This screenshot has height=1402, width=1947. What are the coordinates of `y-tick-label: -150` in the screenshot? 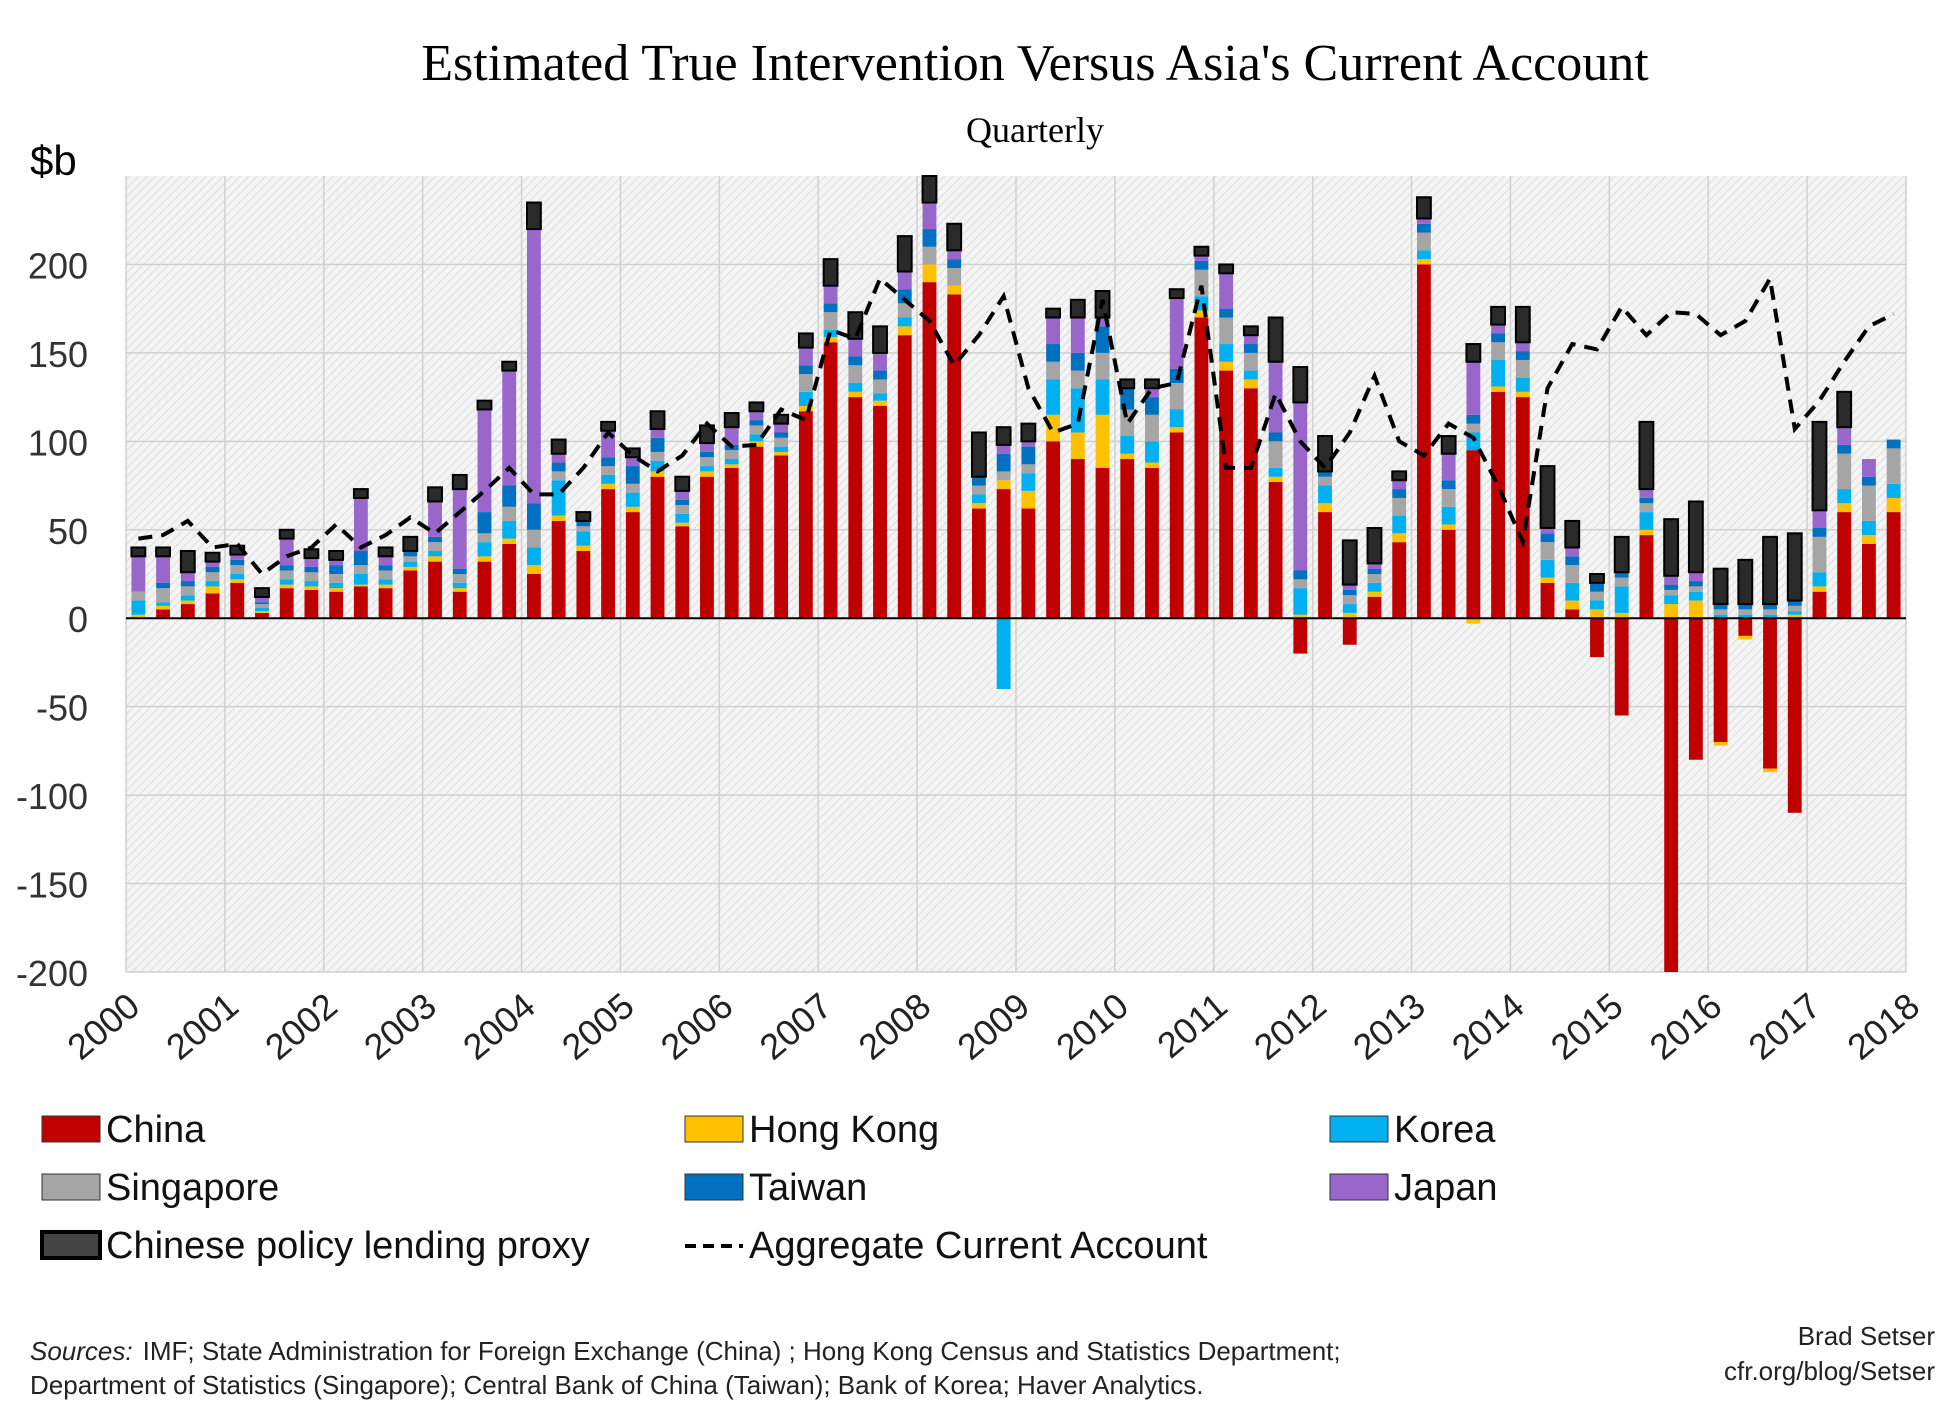 It's located at (52, 885).